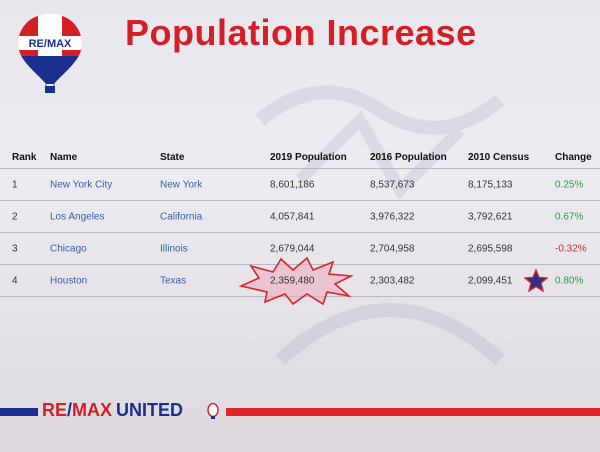 The width and height of the screenshot is (600, 452). What do you see at coordinates (292, 216) in the screenshot?
I see `cell-2019-population: 4,057,841` at bounding box center [292, 216].